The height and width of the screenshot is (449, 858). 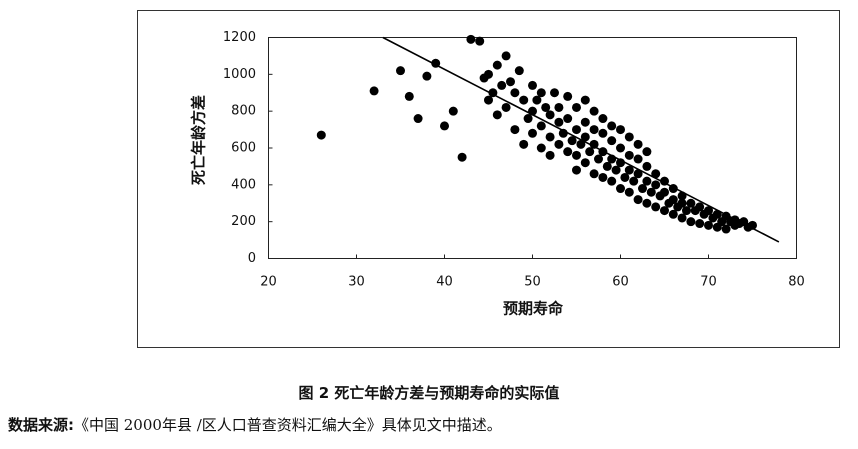 I want to click on x-tick-label: 80, so click(x=796, y=282).